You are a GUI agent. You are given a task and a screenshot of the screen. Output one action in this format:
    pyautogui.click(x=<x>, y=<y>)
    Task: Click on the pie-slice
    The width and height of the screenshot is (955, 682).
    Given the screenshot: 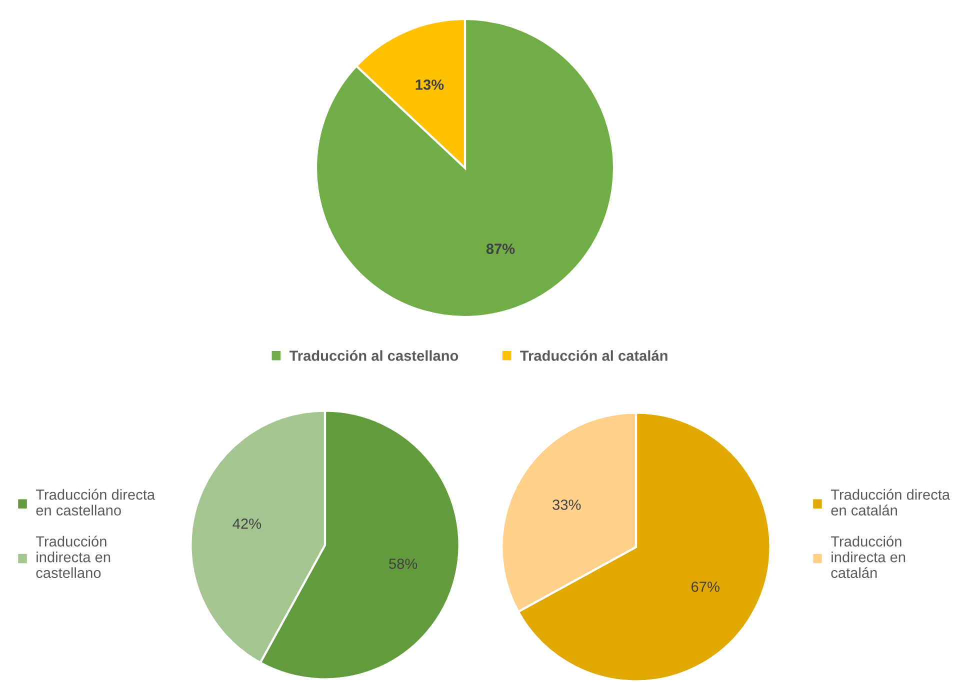 What is the action you would take?
    pyautogui.click(x=465, y=168)
    